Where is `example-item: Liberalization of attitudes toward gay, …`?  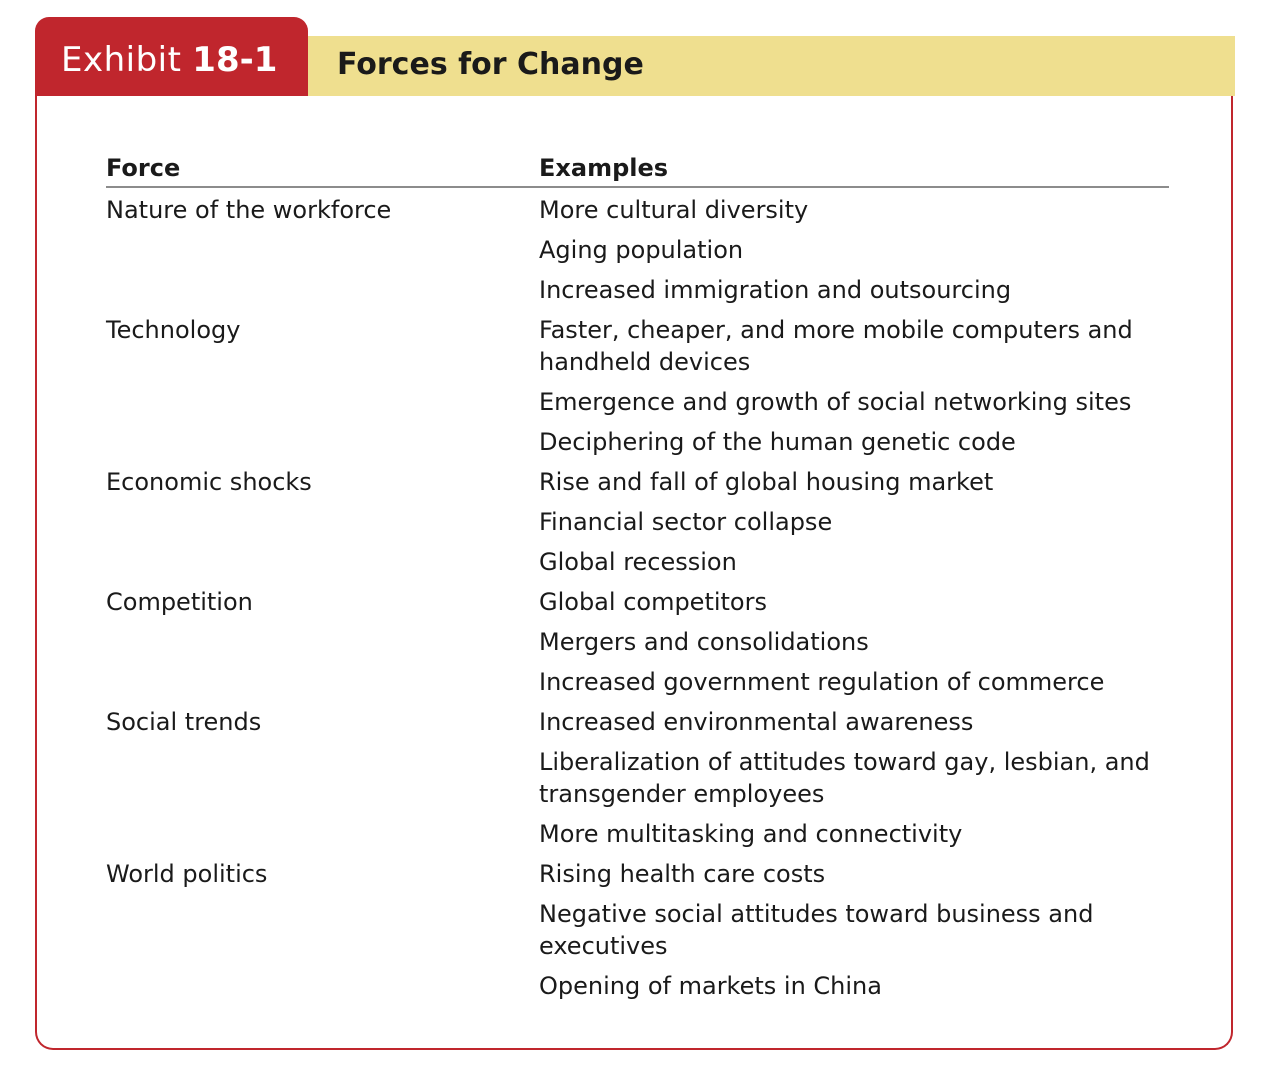
example-item: Liberalization of attitudes toward gay, … is located at coordinates (844, 778).